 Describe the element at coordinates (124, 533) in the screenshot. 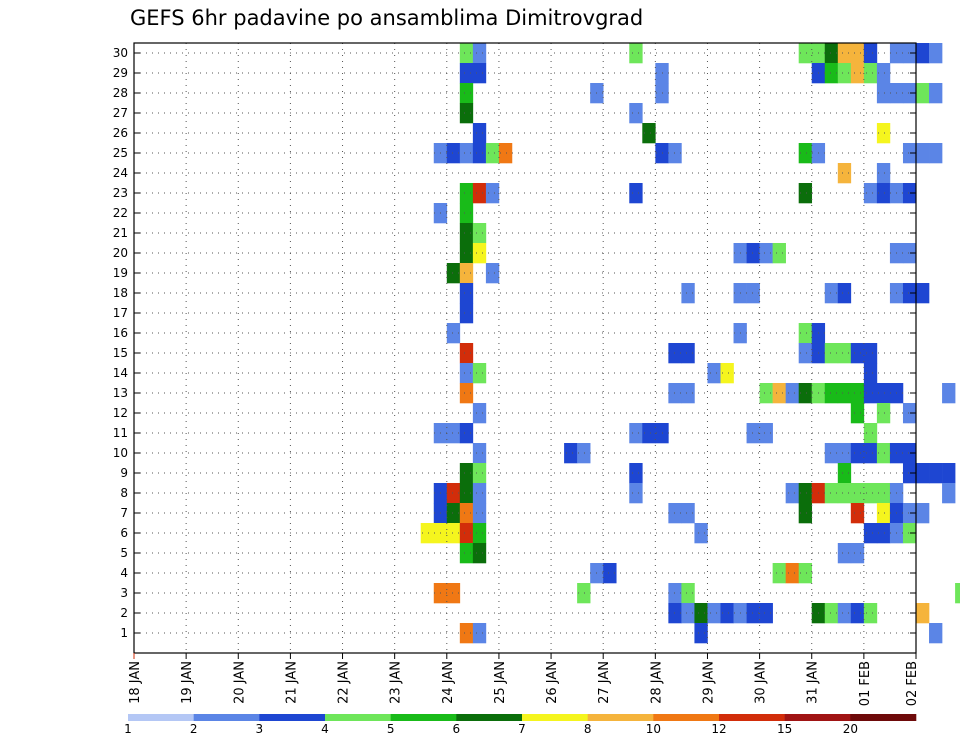

I see `y-tick-label: 6` at that location.